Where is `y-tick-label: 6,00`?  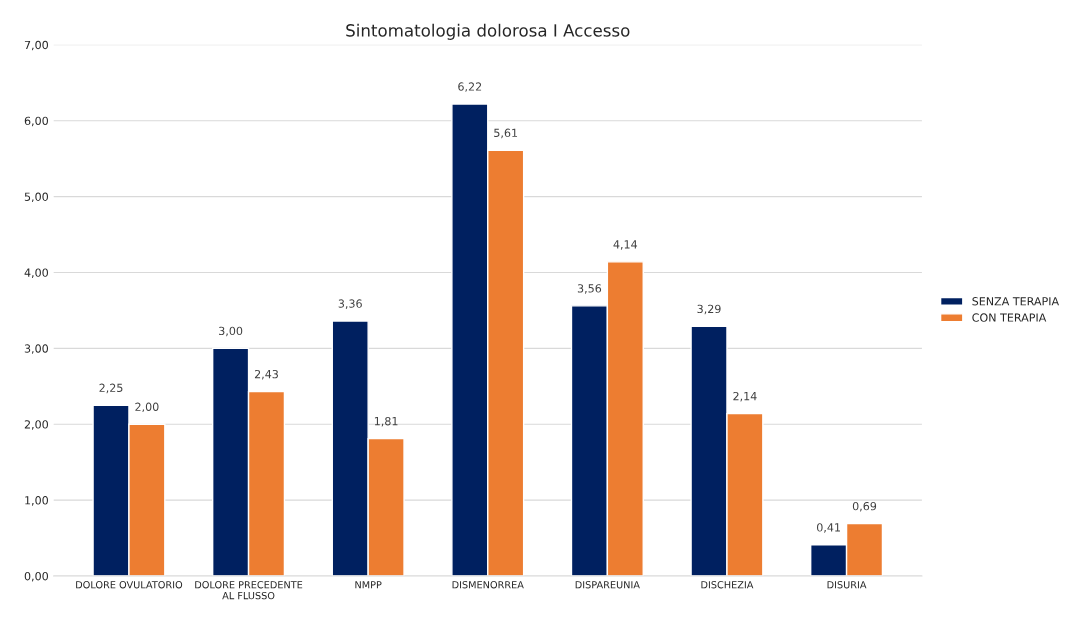 y-tick-label: 6,00 is located at coordinates (36, 121).